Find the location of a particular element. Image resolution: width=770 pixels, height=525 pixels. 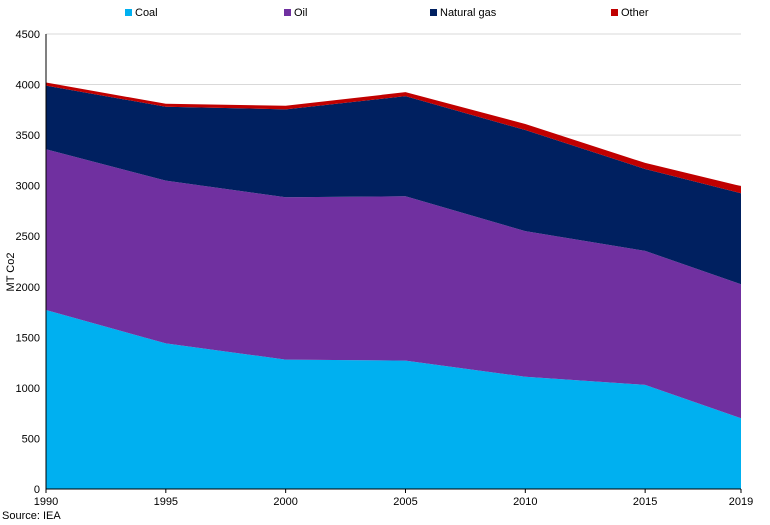

x-axis-ticks: 1990 1995 2000 2005 2010 2015 2019 is located at coordinates (393, 498).